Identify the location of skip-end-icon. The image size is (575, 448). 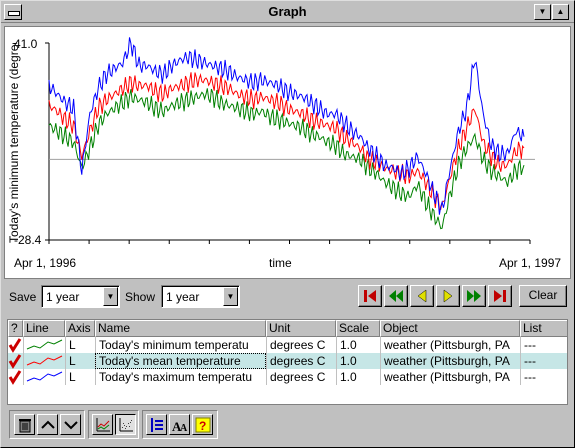
(500, 296).